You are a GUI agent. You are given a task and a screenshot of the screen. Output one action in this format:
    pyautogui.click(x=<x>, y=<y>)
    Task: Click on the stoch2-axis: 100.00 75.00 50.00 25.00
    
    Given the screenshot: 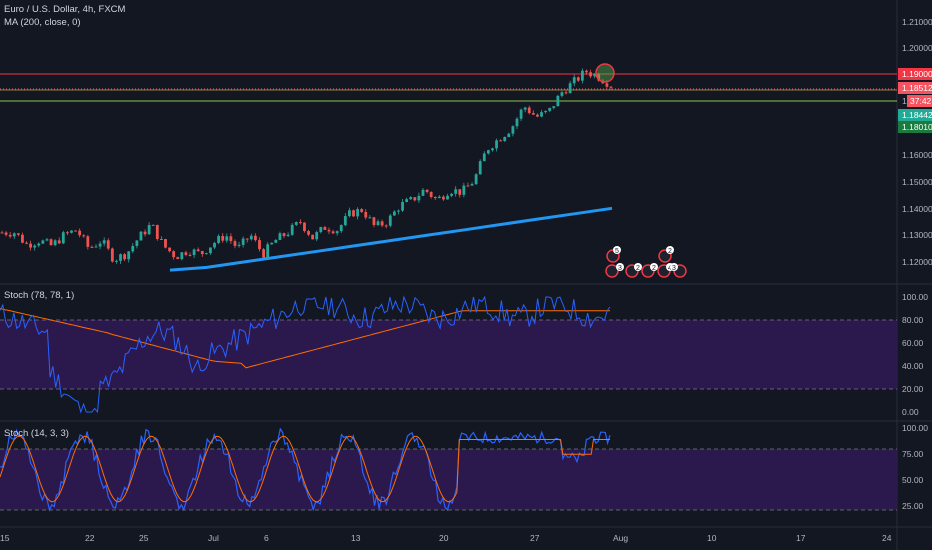 What is the action you would take?
    pyautogui.click(x=915, y=467)
    